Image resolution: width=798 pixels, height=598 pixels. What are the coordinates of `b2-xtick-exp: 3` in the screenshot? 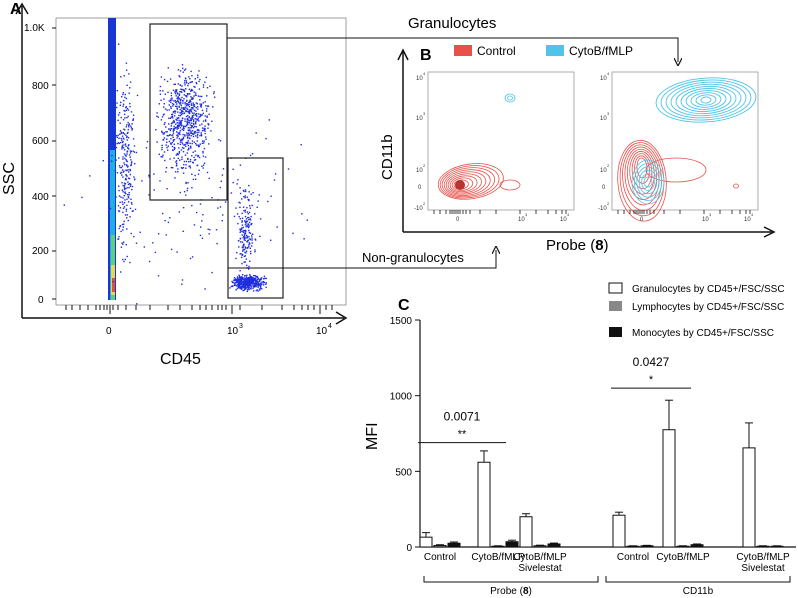 It's located at (710, 214).